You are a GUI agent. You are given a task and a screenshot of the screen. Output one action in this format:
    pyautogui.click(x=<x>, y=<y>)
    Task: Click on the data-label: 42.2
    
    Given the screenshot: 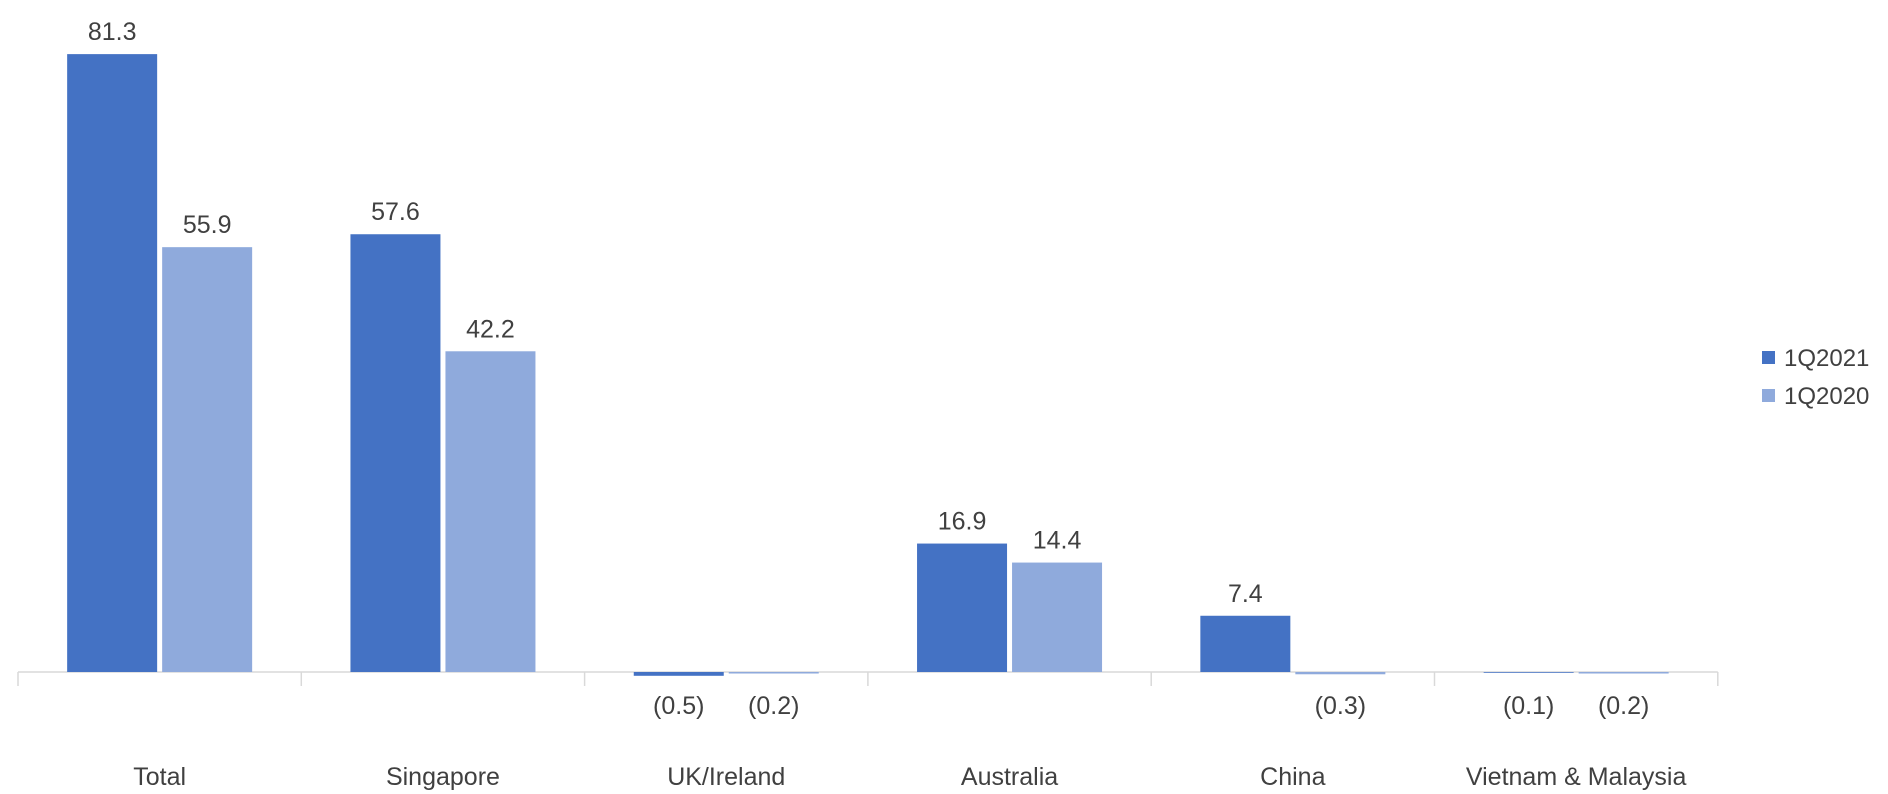 What is the action you would take?
    pyautogui.click(x=490, y=329)
    